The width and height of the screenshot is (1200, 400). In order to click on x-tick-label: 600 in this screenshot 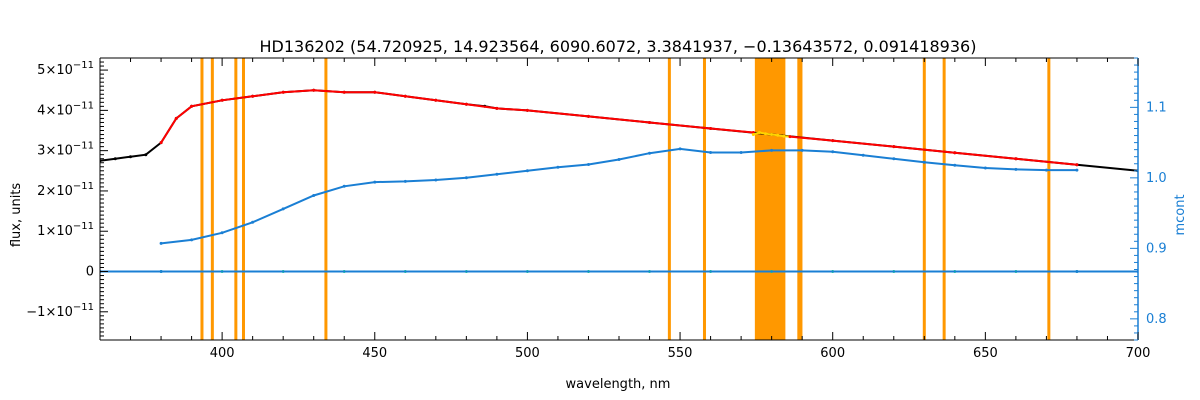, I will do `click(832, 353)`.